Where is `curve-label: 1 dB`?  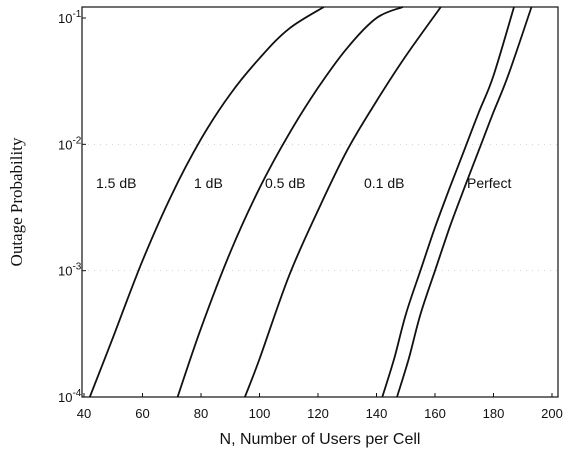
curve-label: 1 dB is located at coordinates (208, 183).